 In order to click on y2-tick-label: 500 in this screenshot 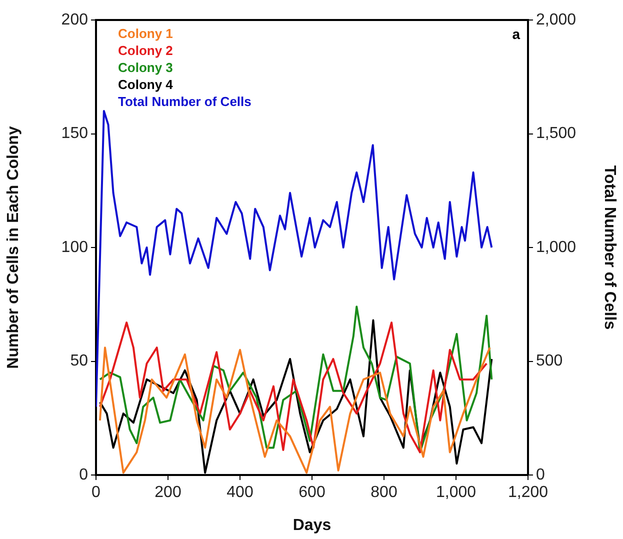, I will do `click(549, 361)`.